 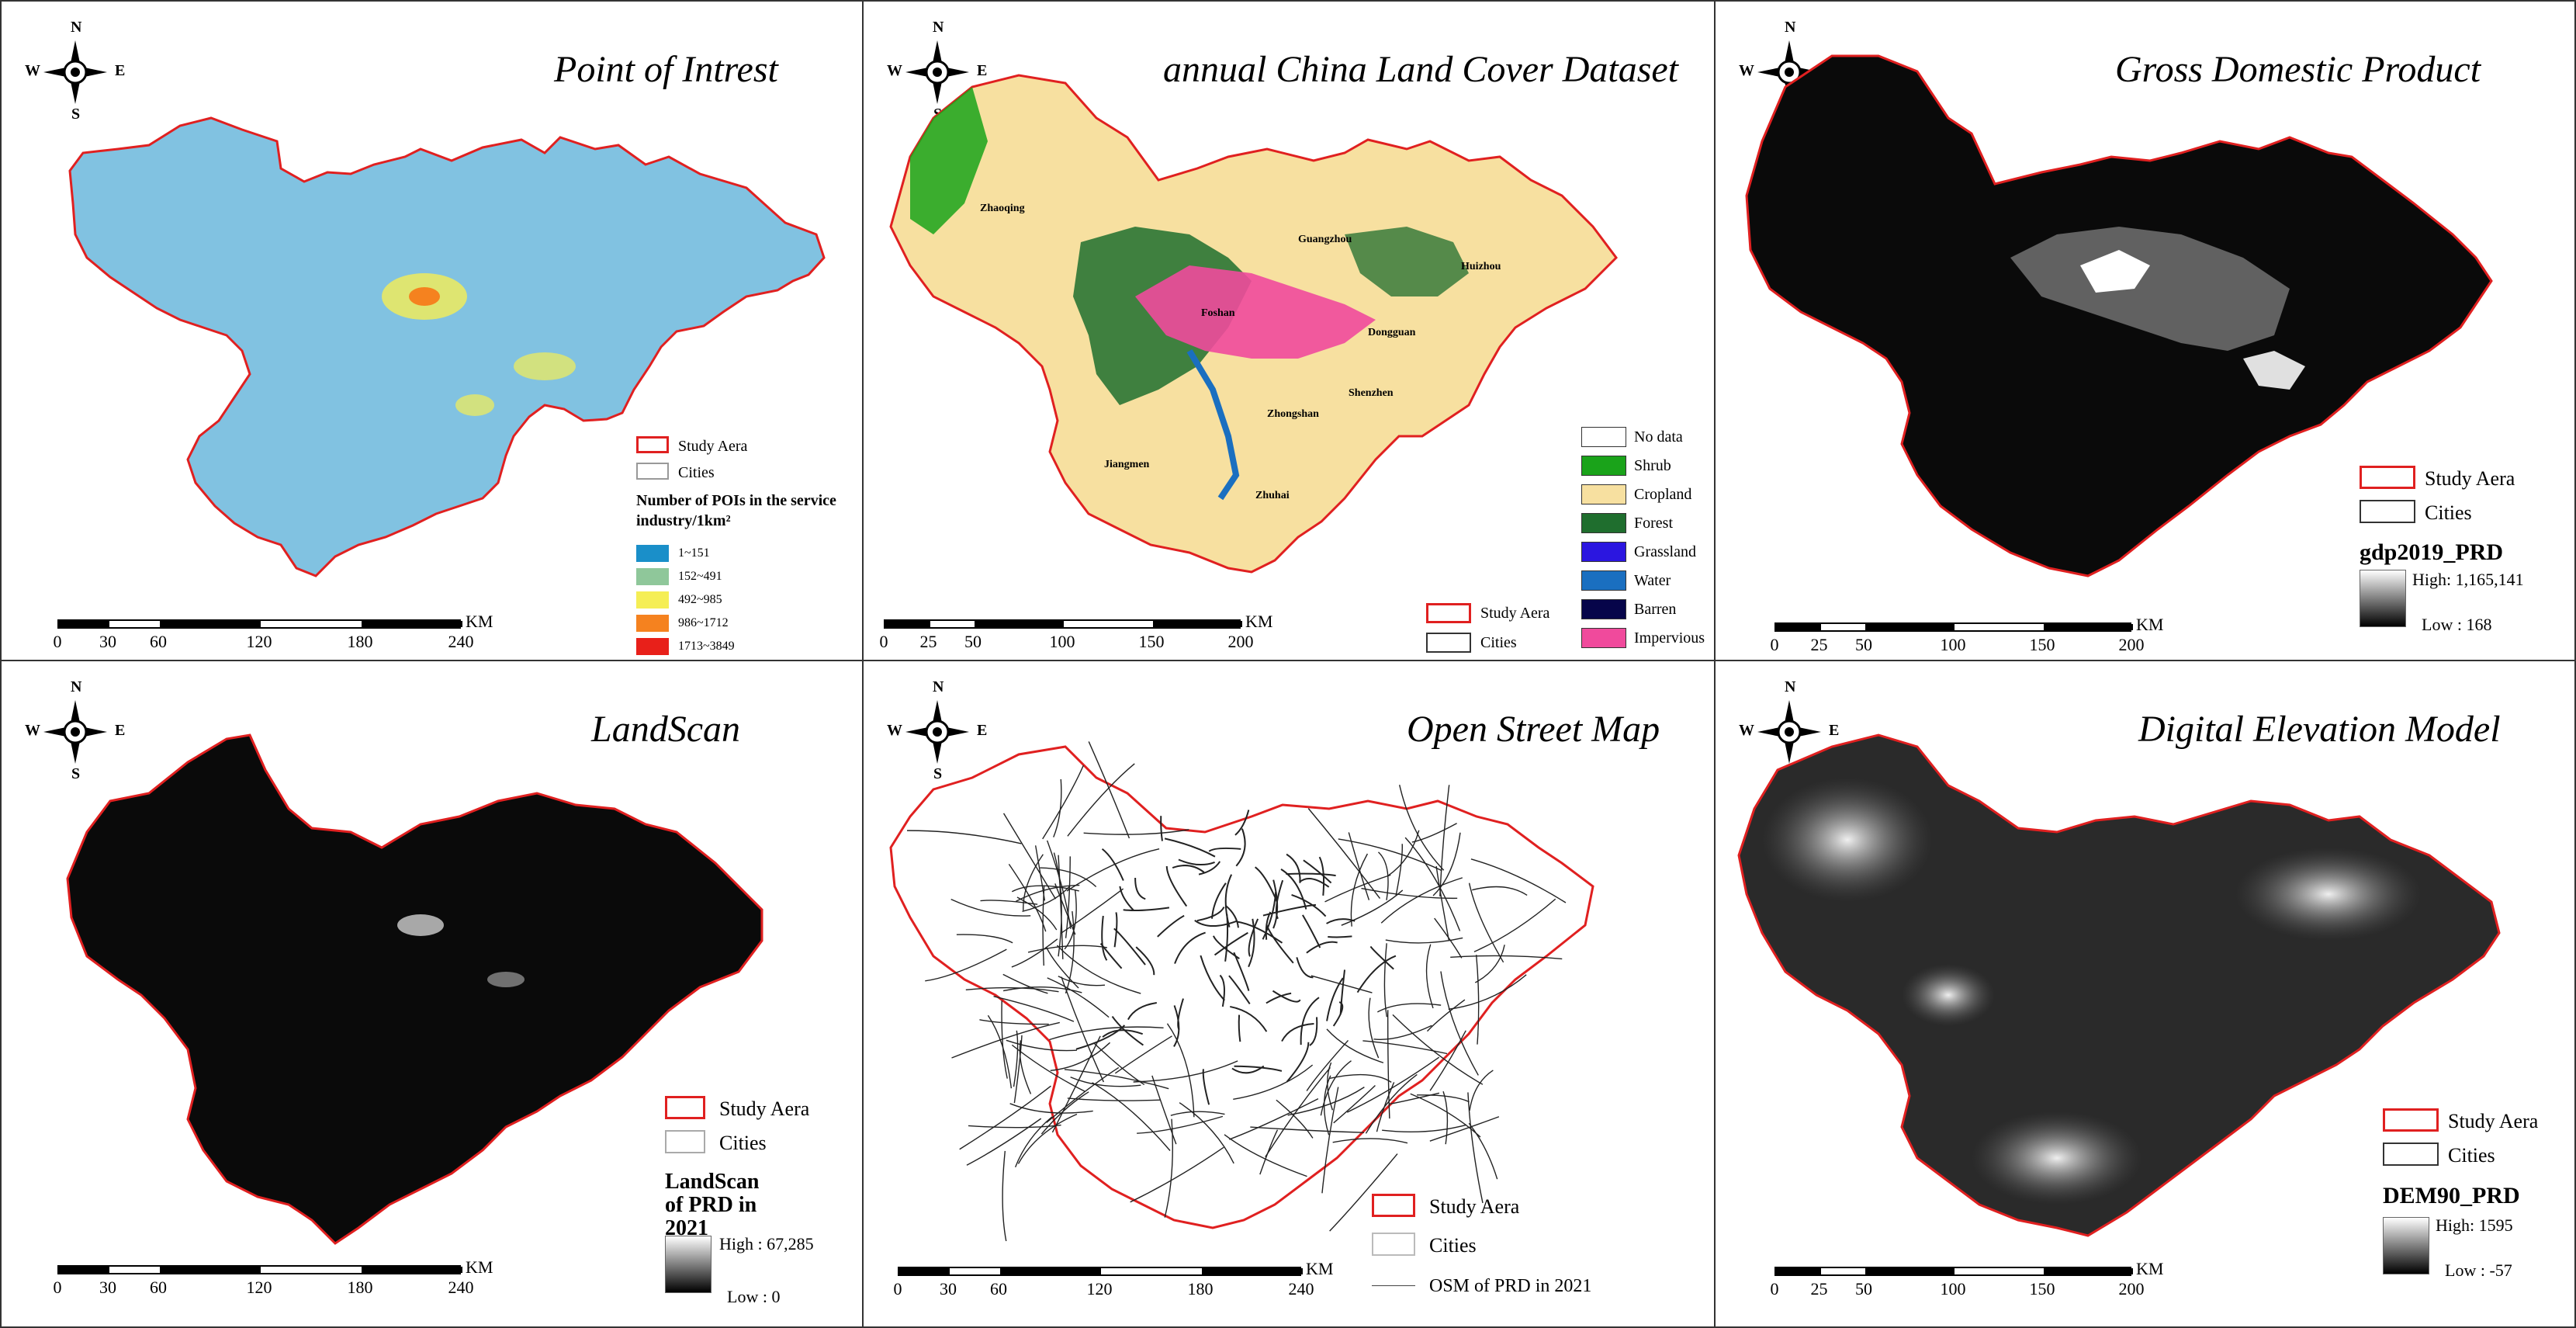 What do you see at coordinates (273, 636) in the screenshot?
I see `scale-bar: 0 30 60 120 180 240 KM` at bounding box center [273, 636].